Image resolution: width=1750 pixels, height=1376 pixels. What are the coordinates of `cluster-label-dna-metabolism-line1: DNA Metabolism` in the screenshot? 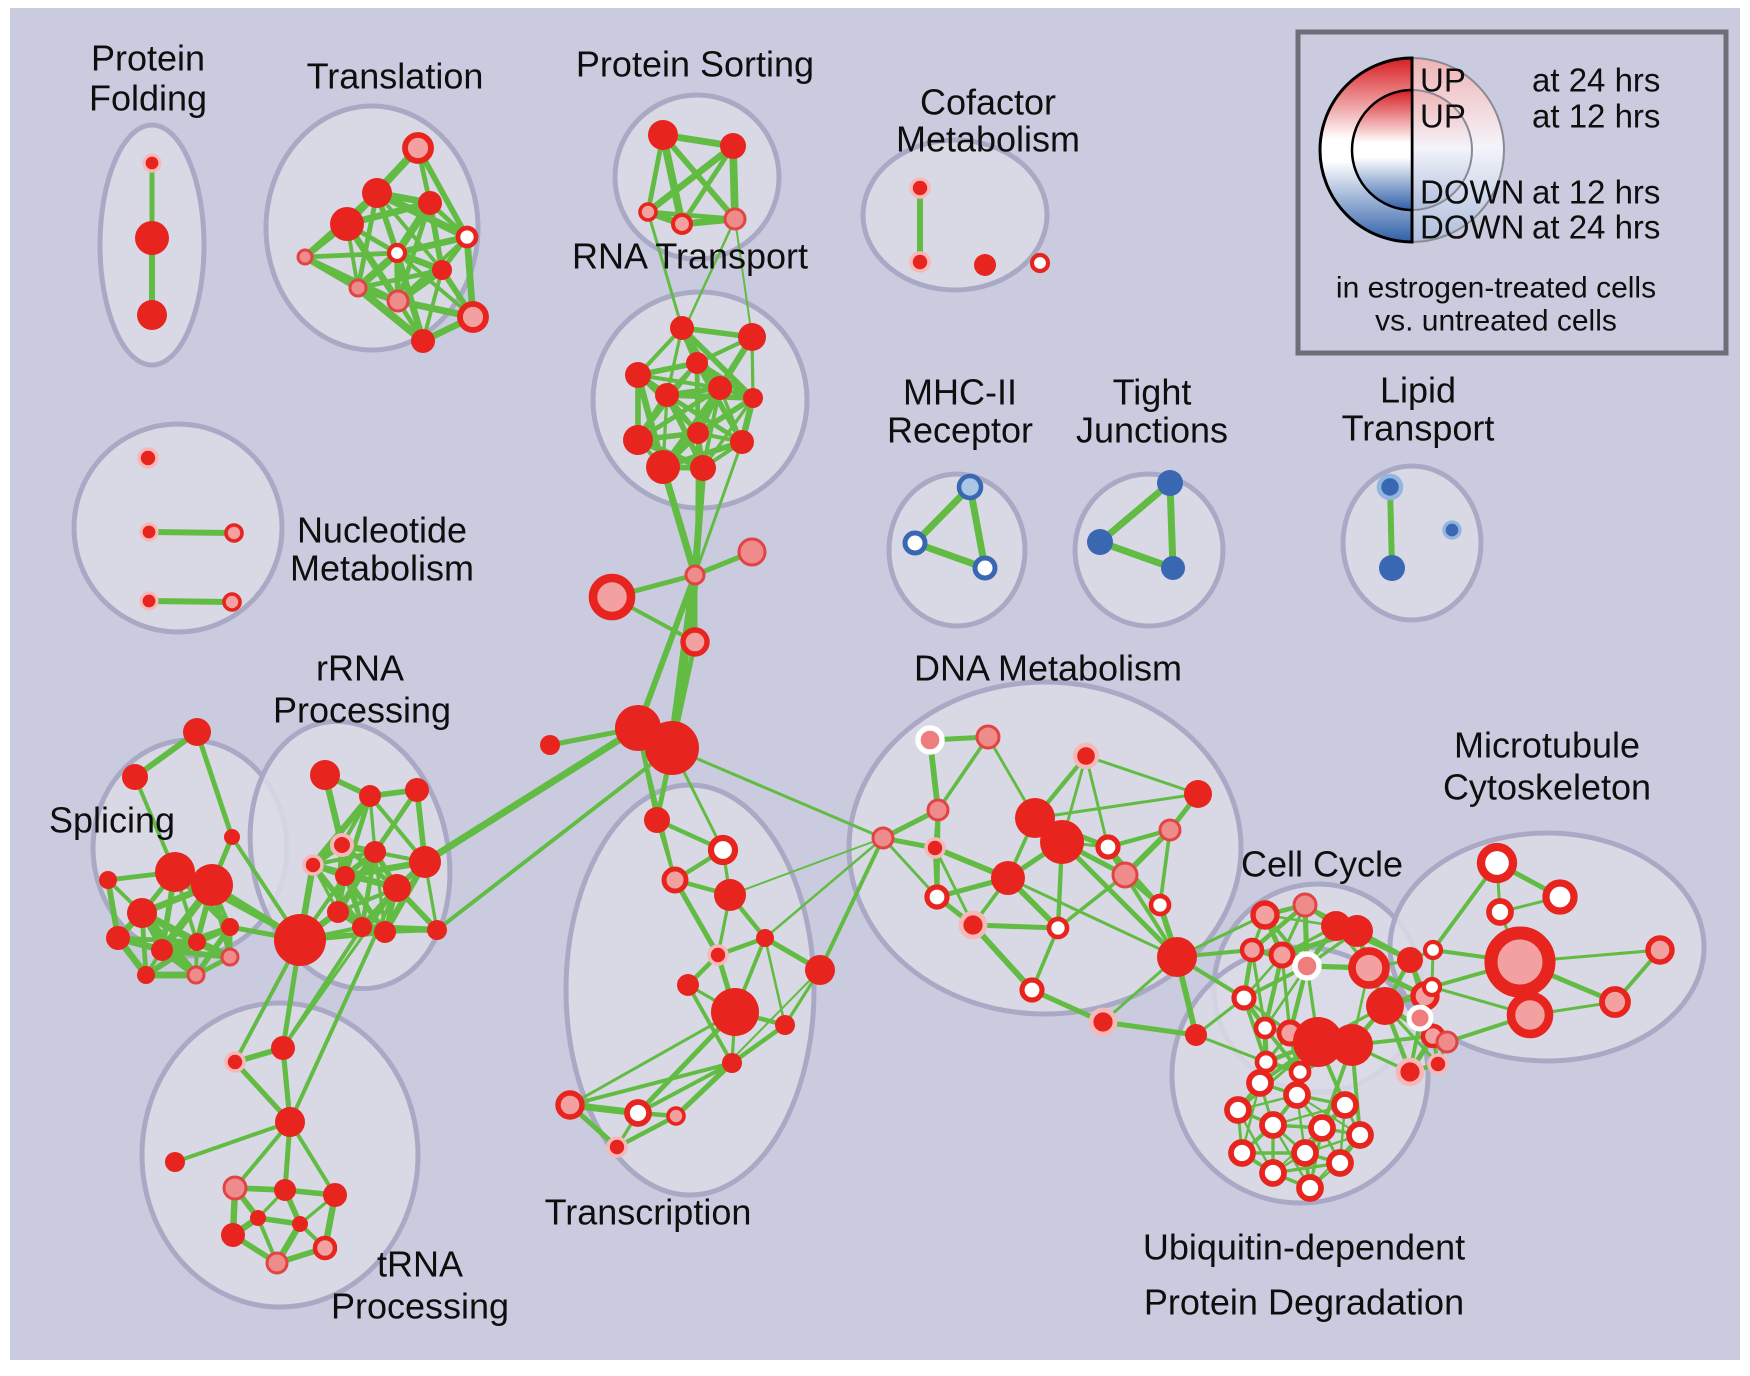 It's located at (1048, 668).